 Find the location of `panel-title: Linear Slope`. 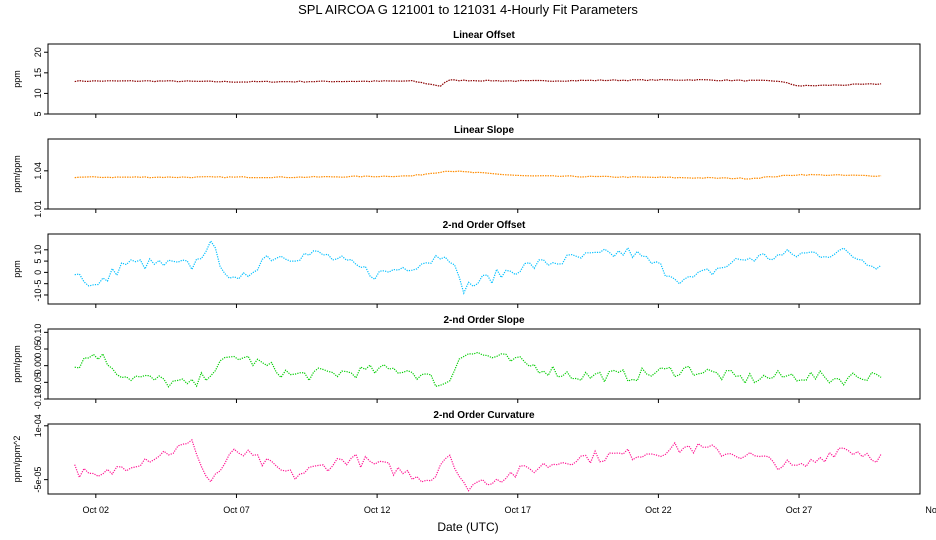

panel-title: Linear Slope is located at coordinates (484, 130).